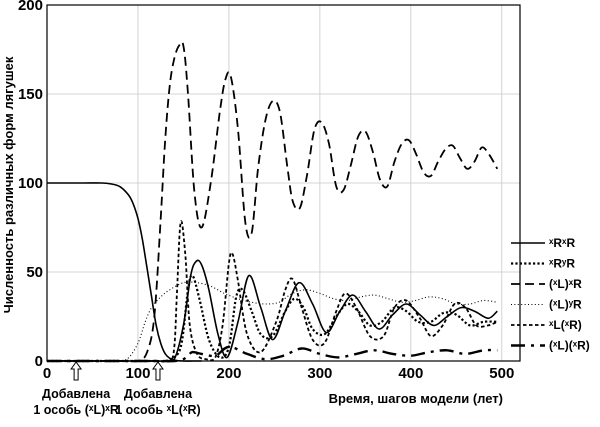 The image size is (600, 427). What do you see at coordinates (158, 410) in the screenshot?
I see `annotation-line-2: 1 особь ˣL(ˣR)` at bounding box center [158, 410].